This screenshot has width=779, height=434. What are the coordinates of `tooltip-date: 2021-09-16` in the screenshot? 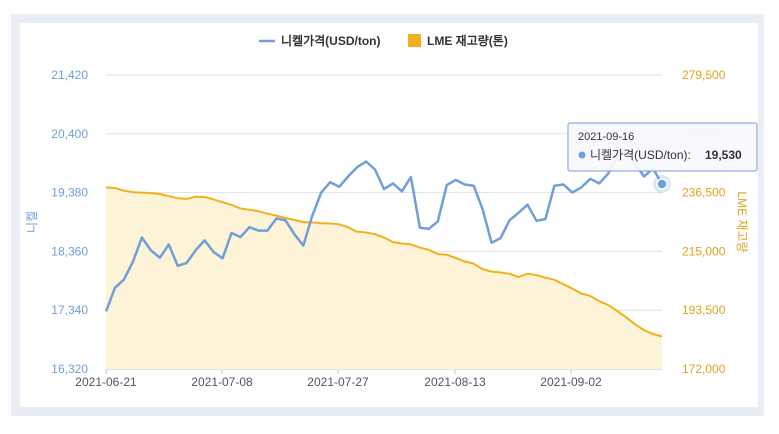 It's located at (606, 137).